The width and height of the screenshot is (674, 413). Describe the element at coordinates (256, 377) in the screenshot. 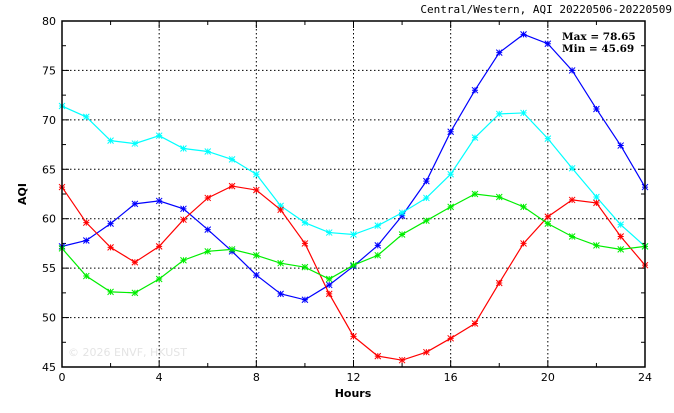

I see `x-tick-label: 8` at that location.